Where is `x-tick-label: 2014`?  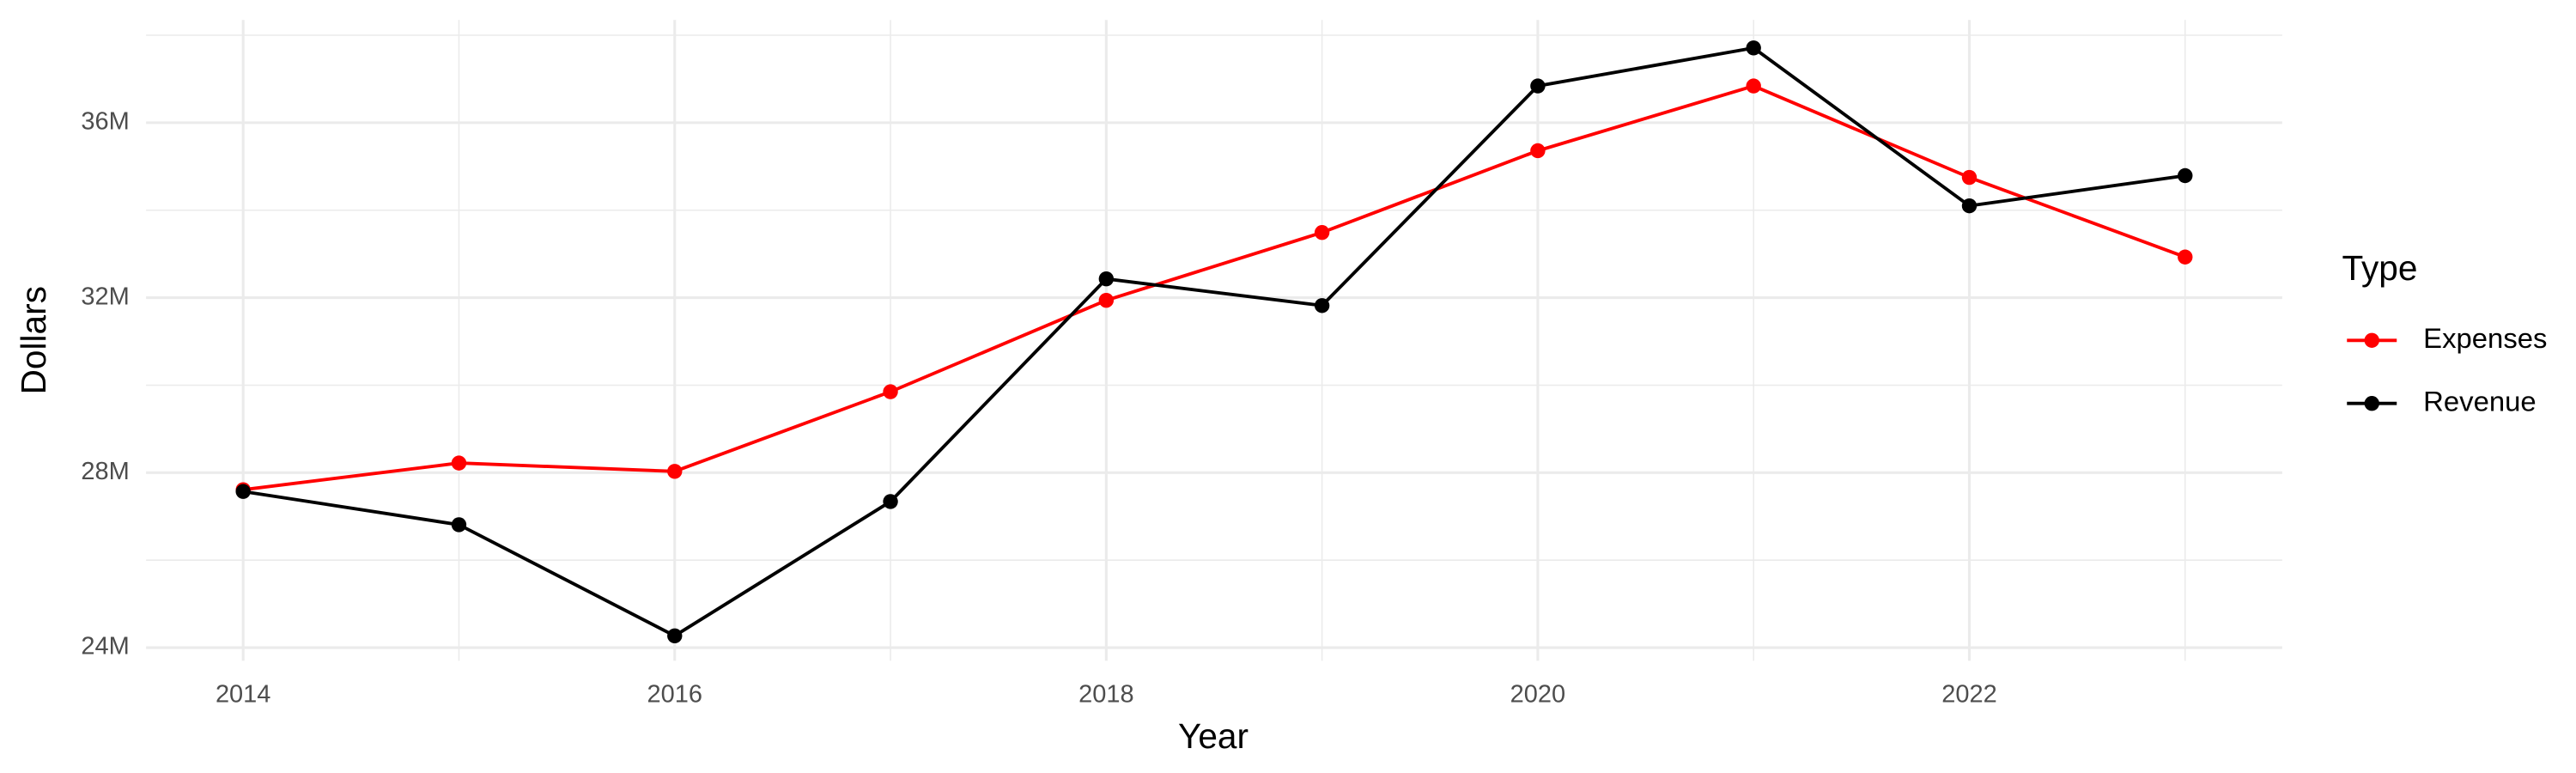
x-tick-label: 2014 is located at coordinates (243, 695).